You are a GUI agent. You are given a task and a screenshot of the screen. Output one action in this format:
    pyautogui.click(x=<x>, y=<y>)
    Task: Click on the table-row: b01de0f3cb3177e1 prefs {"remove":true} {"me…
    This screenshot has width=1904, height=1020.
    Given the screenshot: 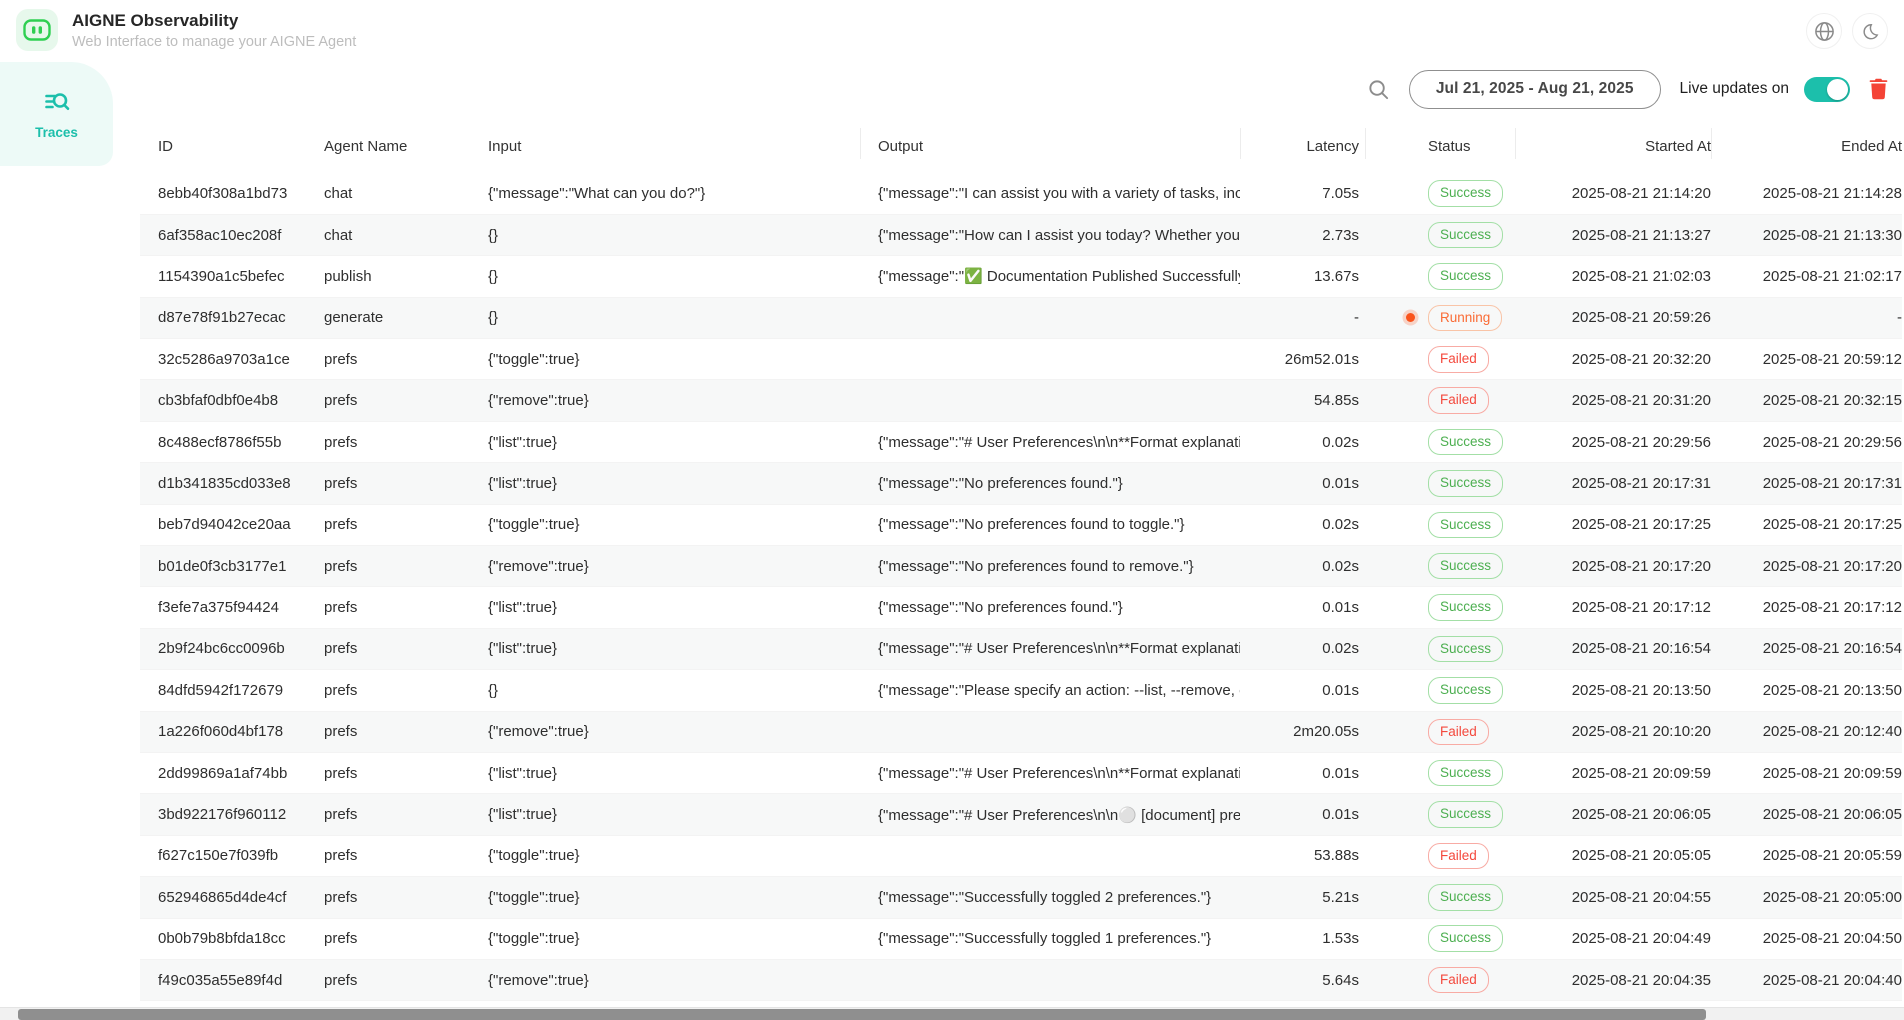 What is the action you would take?
    pyautogui.click(x=1021, y=566)
    